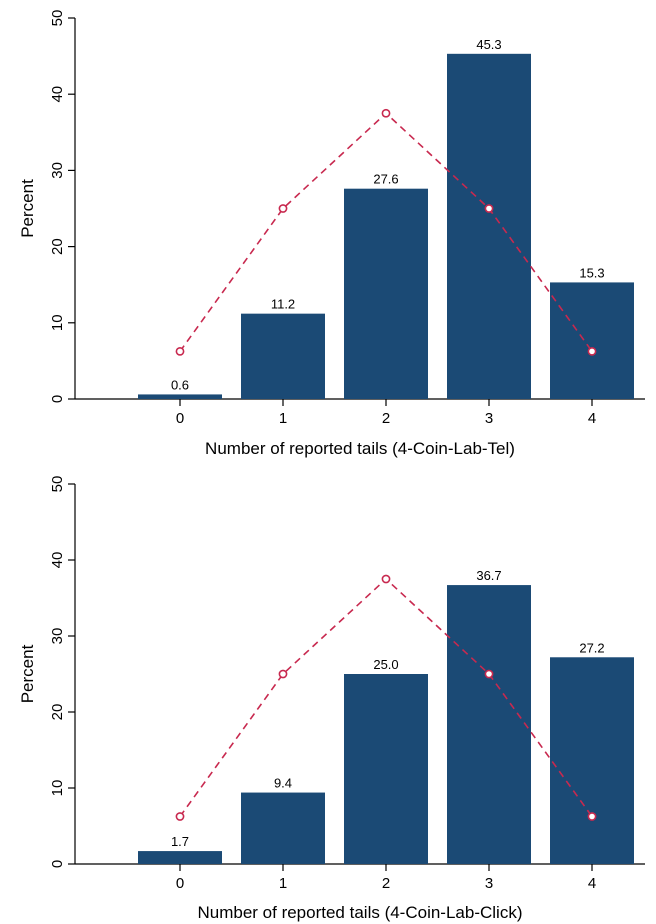 The image size is (656, 924). I want to click on bar-value-label: 45.3, so click(488, 44).